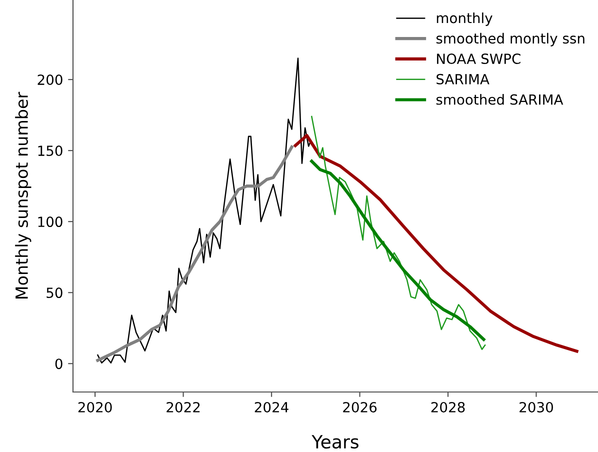 The image size is (598, 452). I want to click on y-tick-label: 200, so click(50, 80).